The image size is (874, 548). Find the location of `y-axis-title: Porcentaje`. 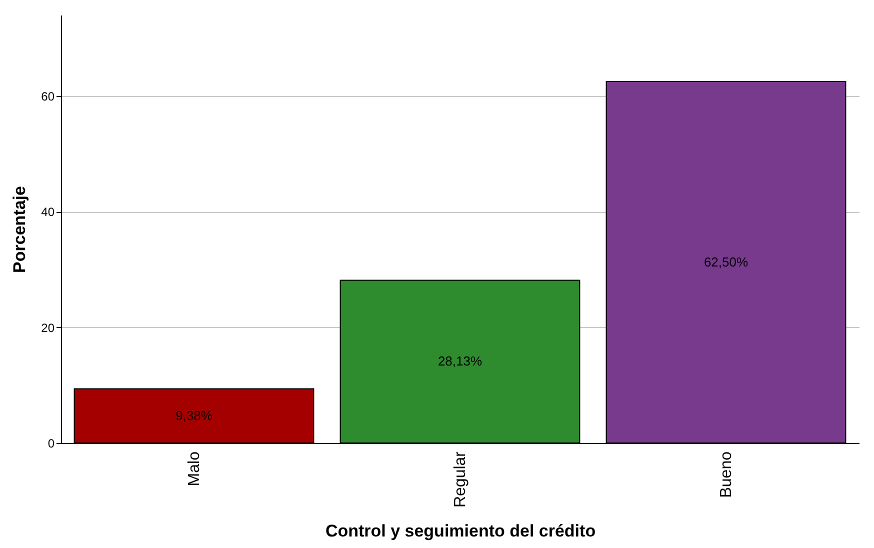

y-axis-title: Porcentaje is located at coordinates (20, 229).